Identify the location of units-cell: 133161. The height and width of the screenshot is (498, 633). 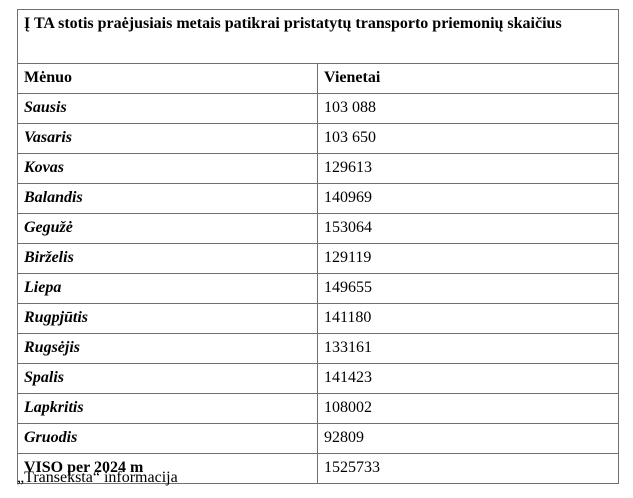
(468, 348).